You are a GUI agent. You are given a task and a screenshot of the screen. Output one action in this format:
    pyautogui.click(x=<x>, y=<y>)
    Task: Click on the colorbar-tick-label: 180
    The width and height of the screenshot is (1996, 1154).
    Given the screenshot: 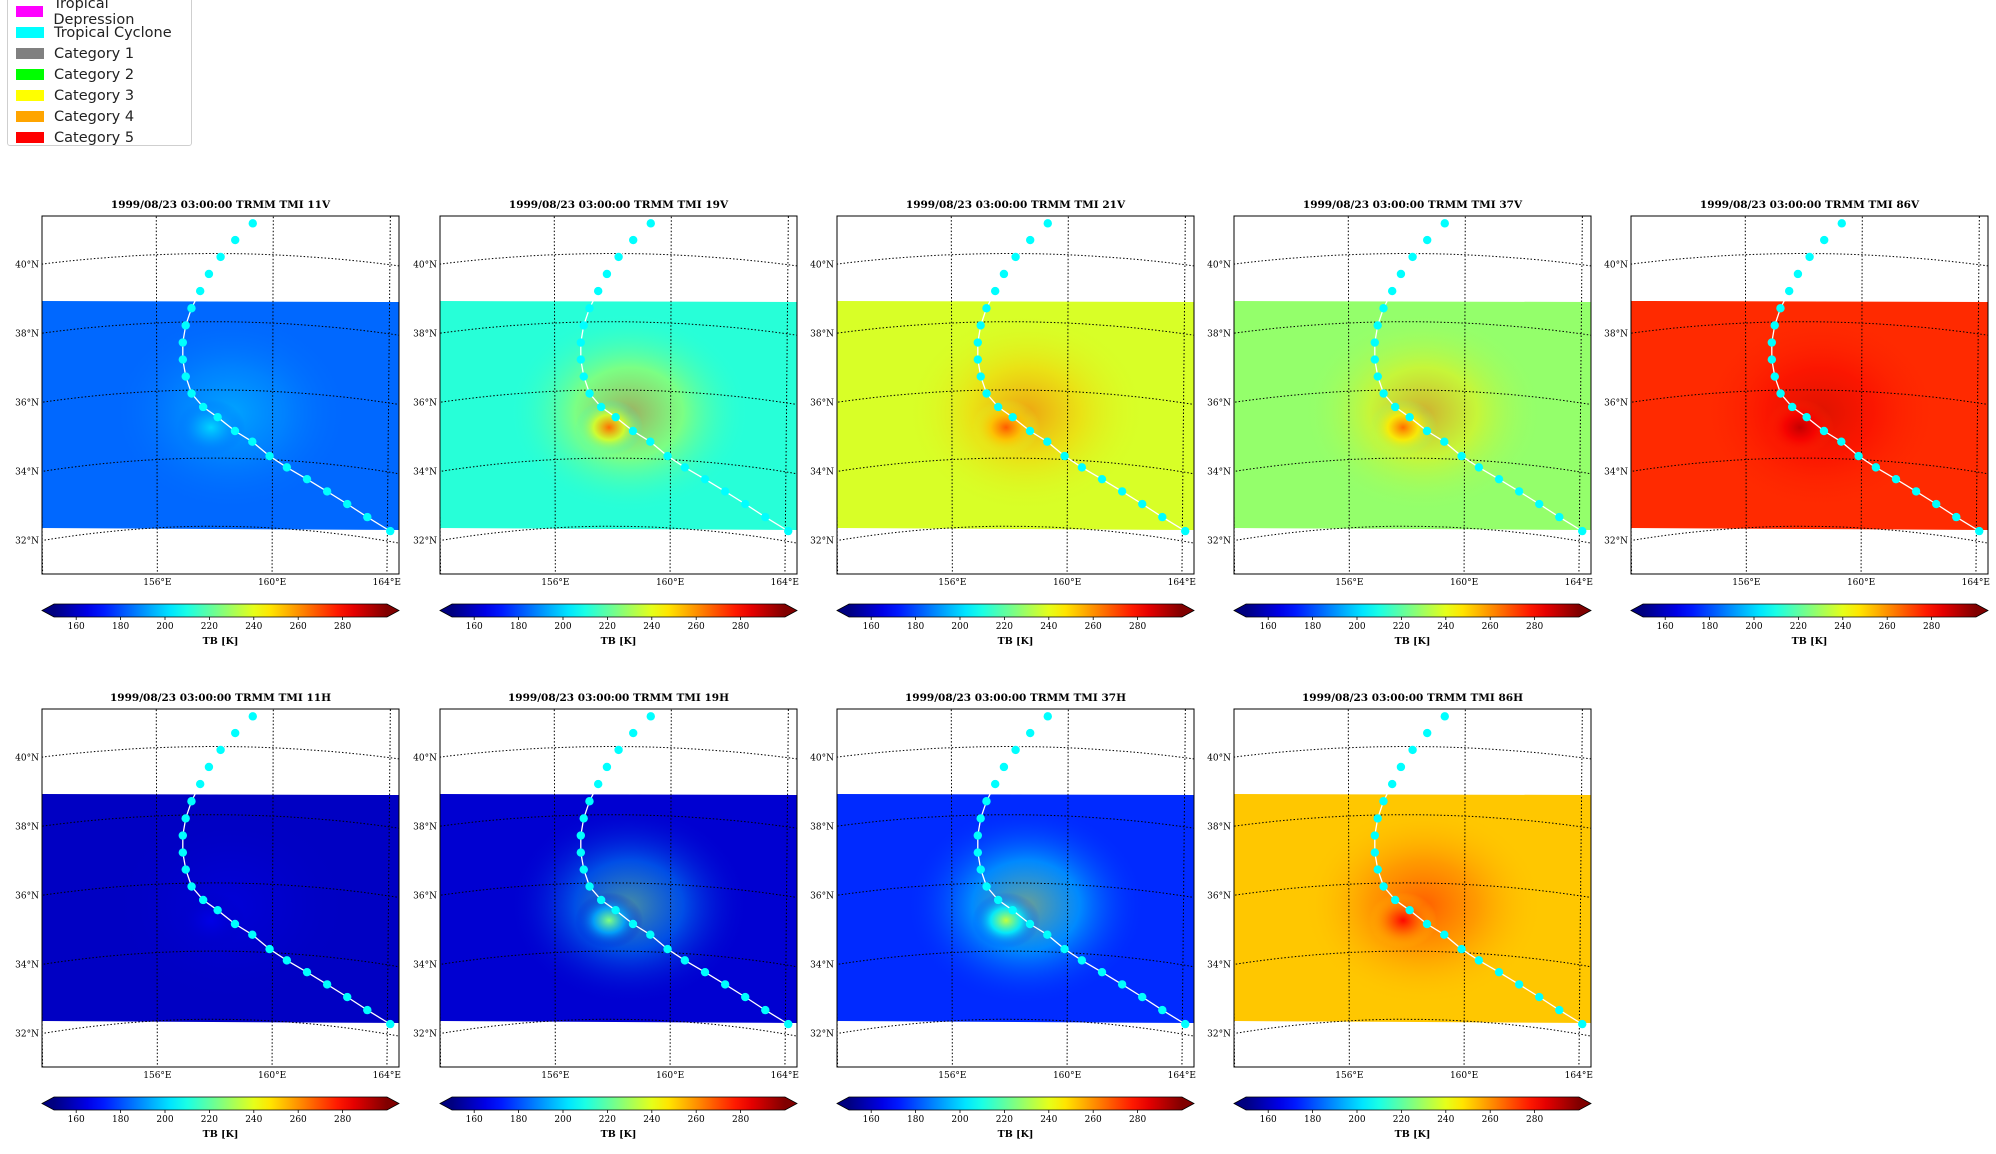 What is the action you would take?
    pyautogui.click(x=120, y=1120)
    